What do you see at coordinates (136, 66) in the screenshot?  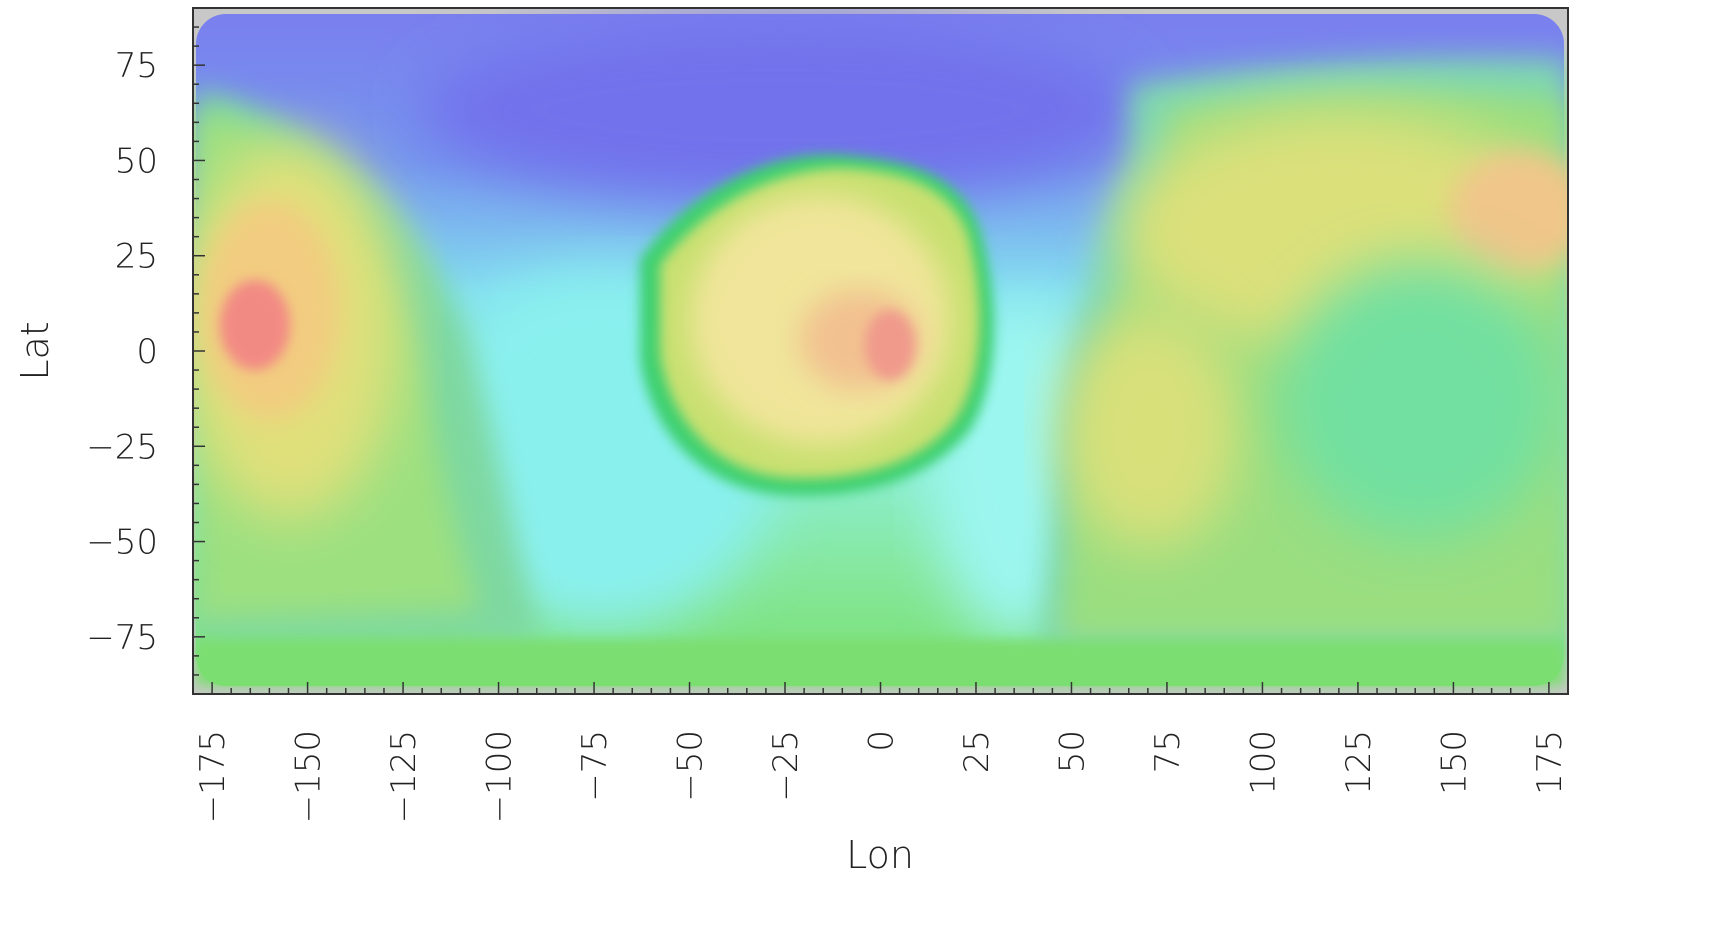 I see `y-tick-label: 75` at bounding box center [136, 66].